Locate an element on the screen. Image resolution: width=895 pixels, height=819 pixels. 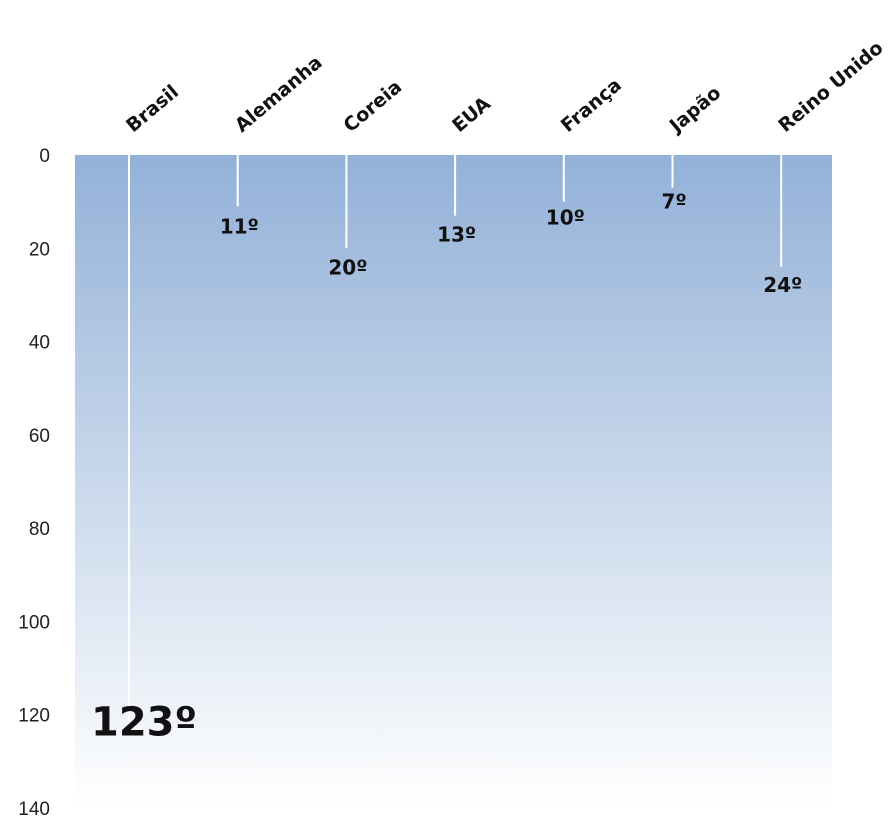
category-label-franca: França is located at coordinates (591, 105).